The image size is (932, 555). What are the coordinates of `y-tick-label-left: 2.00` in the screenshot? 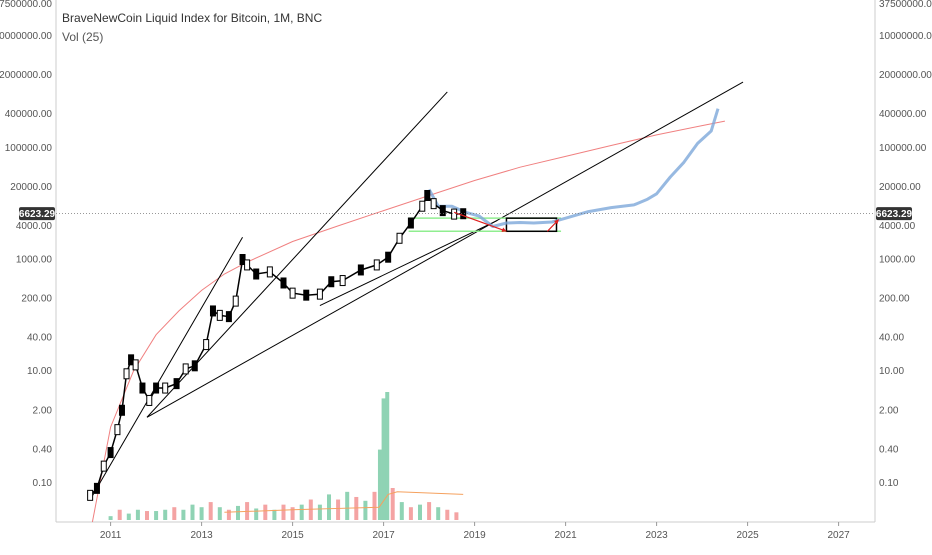 It's located at (43, 410).